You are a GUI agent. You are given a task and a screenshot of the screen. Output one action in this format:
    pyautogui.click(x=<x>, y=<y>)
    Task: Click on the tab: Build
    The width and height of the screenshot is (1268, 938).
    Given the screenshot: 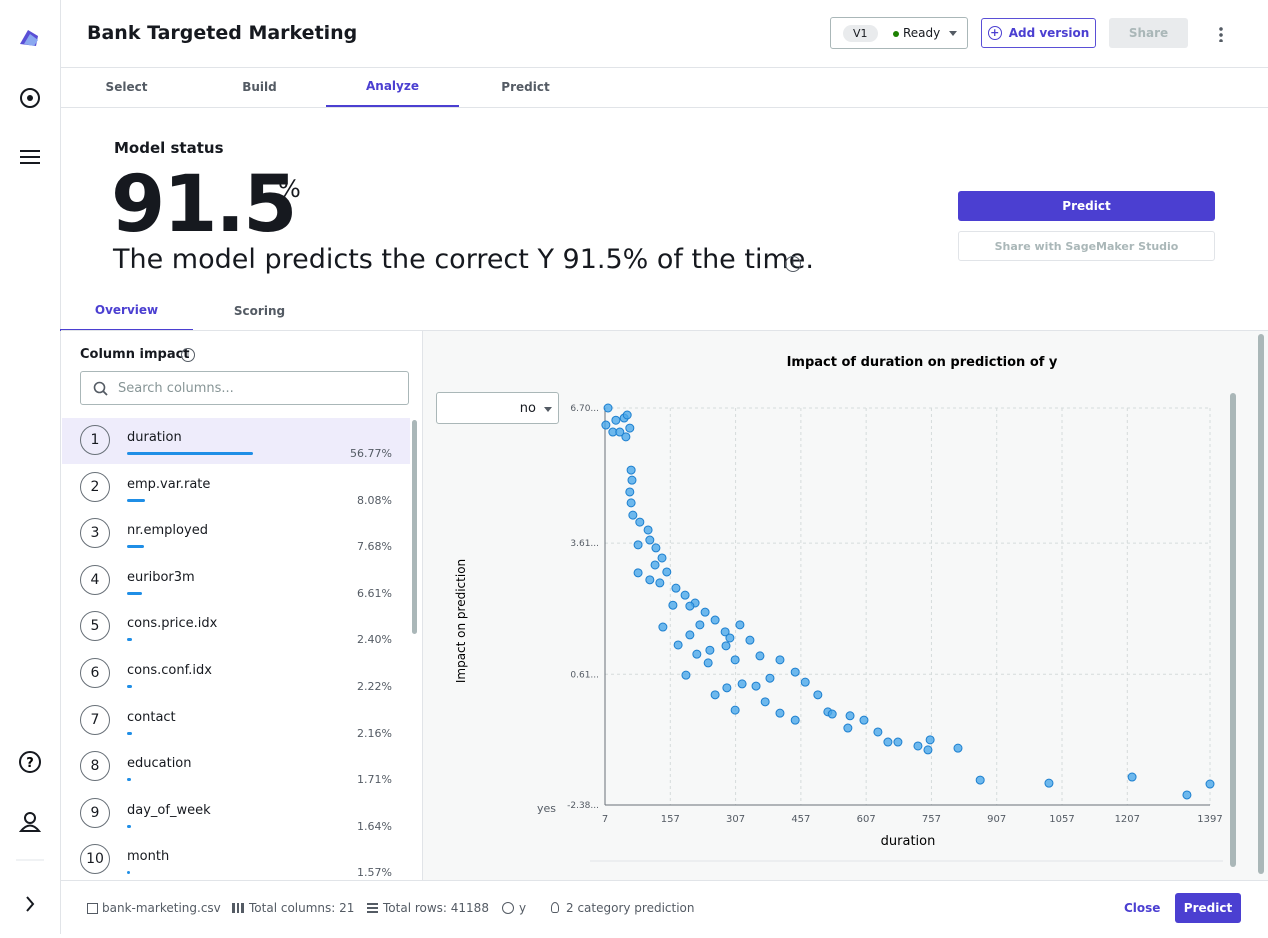 What is the action you would take?
    pyautogui.click(x=259, y=87)
    